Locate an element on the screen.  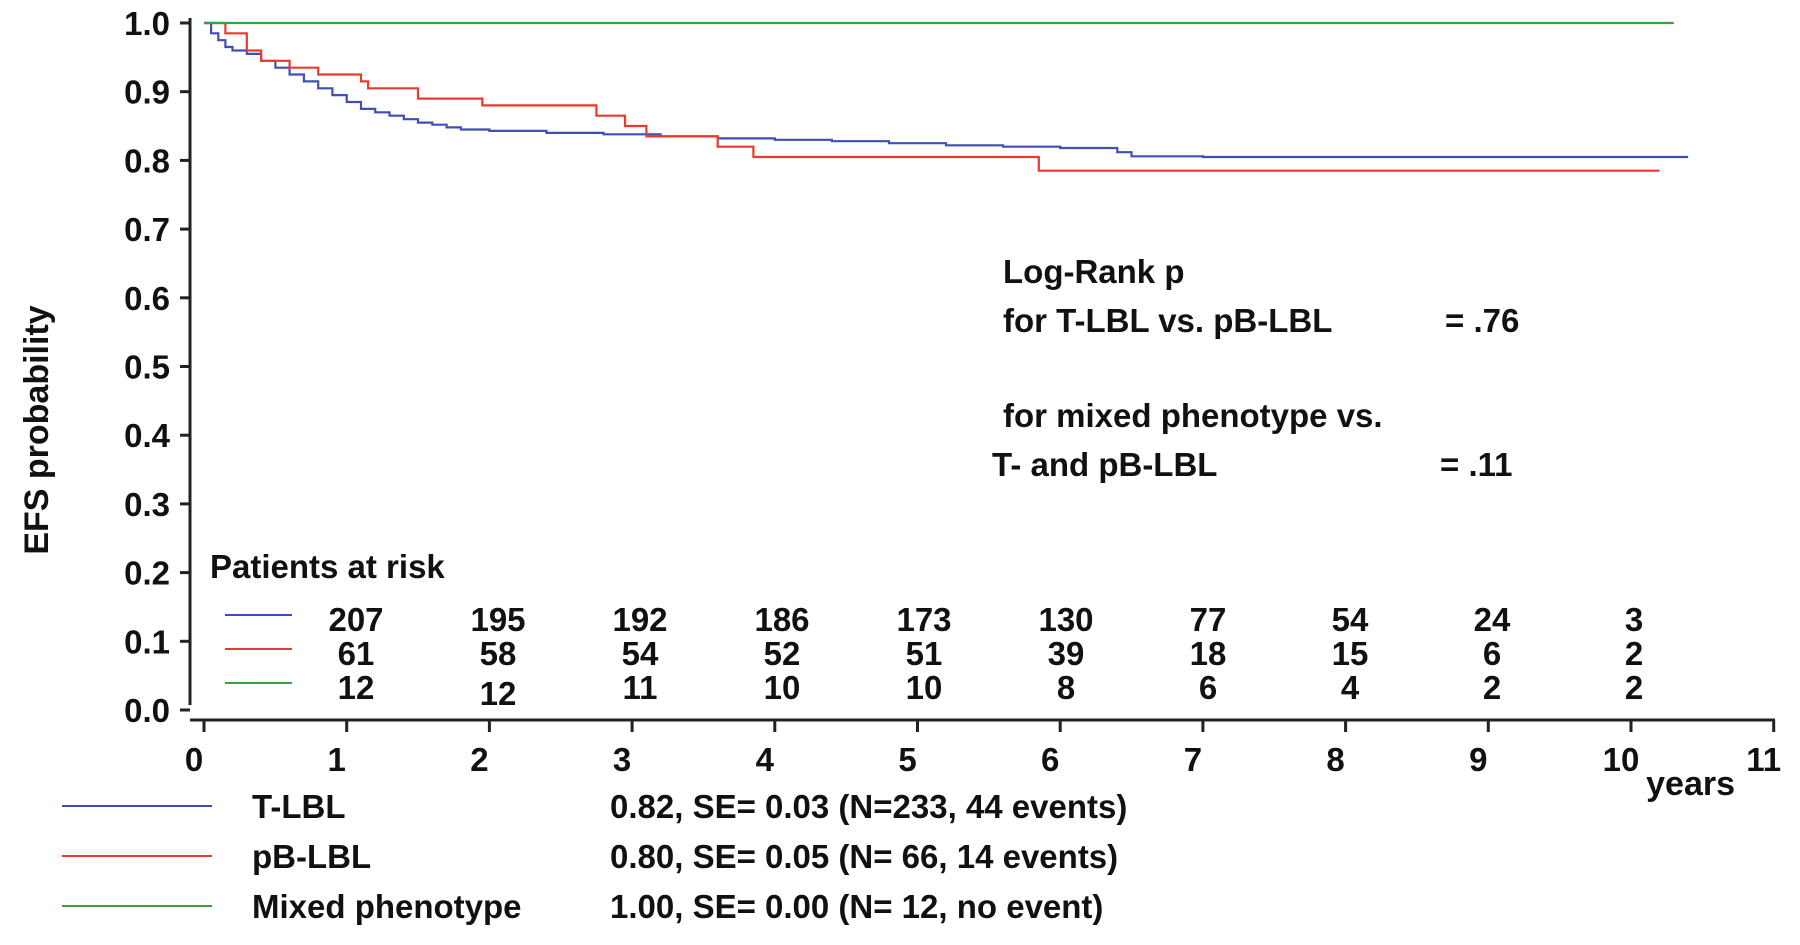
y-tick-label: 0.3 is located at coordinates (147, 504).